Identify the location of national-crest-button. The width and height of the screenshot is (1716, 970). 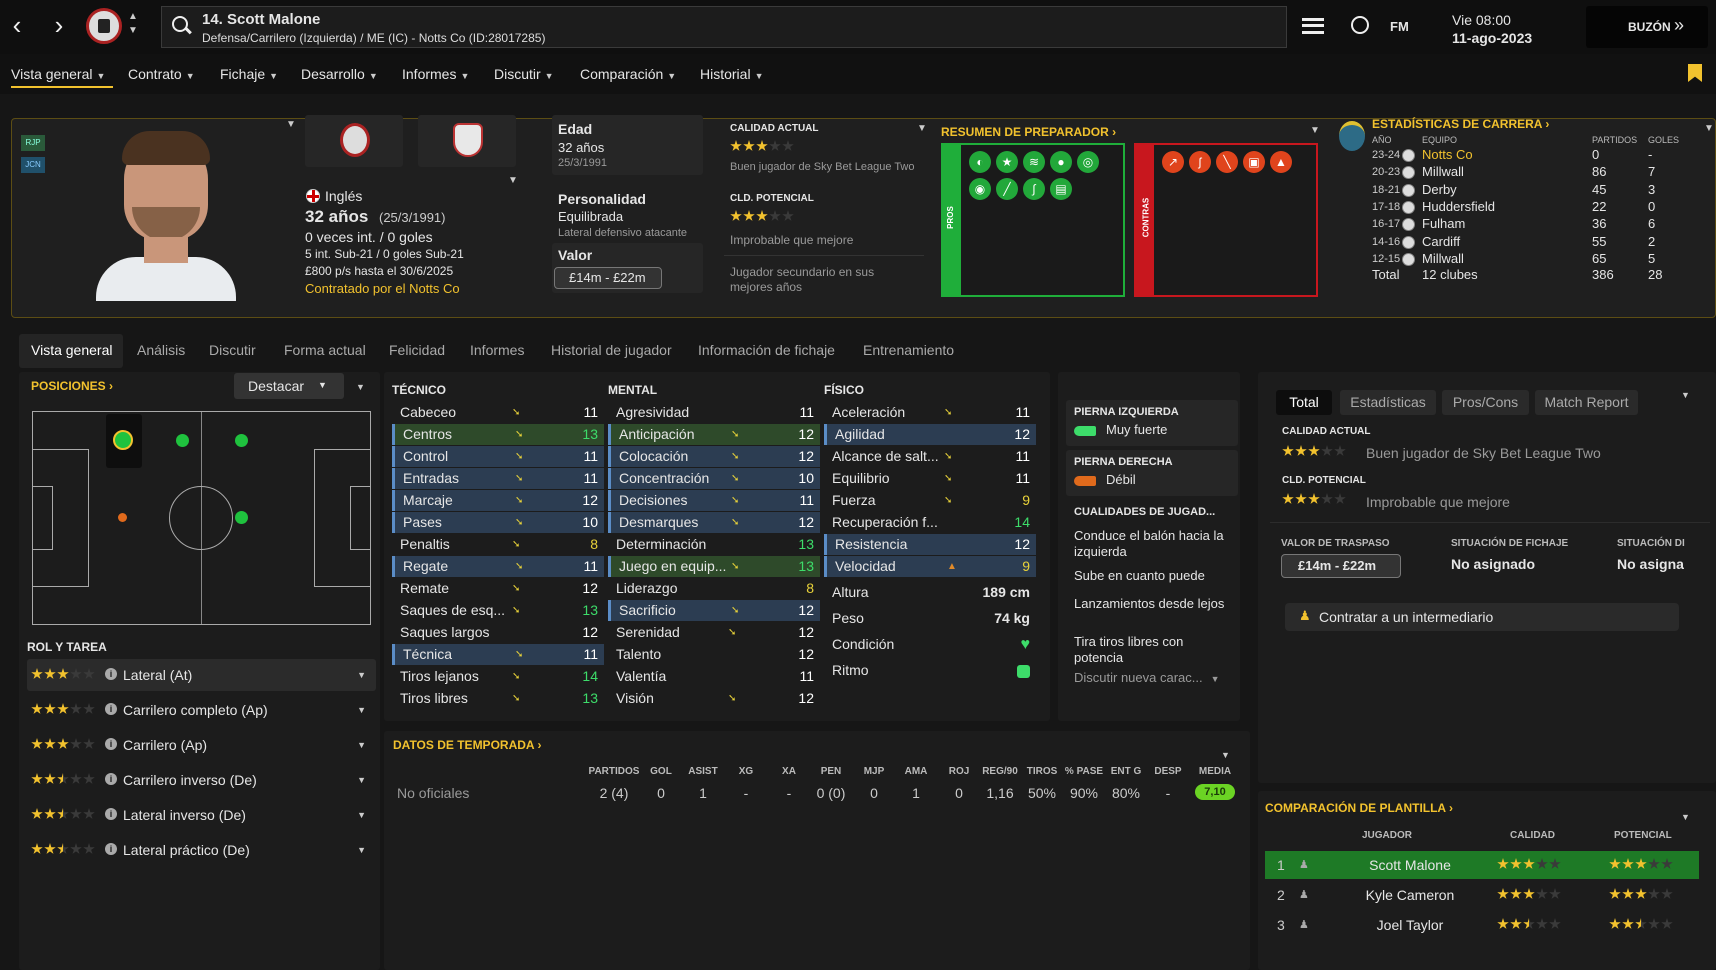
(467, 141).